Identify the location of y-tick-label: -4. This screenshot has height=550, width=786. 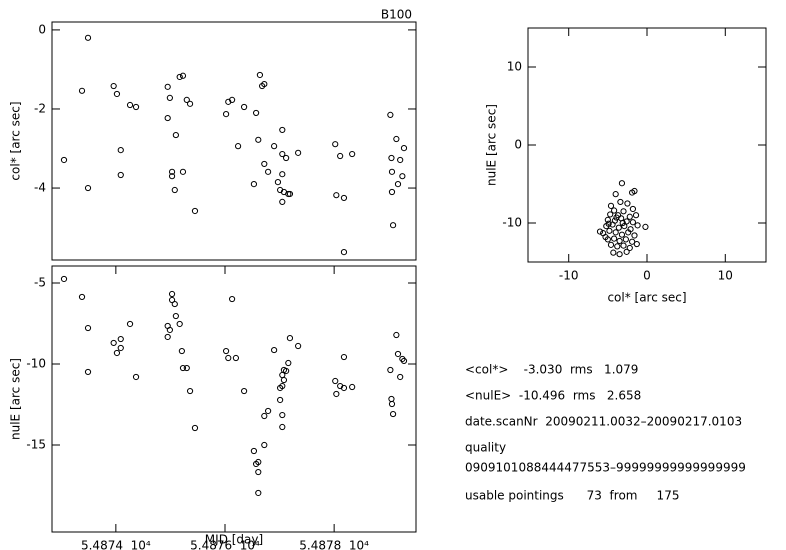
(40, 188).